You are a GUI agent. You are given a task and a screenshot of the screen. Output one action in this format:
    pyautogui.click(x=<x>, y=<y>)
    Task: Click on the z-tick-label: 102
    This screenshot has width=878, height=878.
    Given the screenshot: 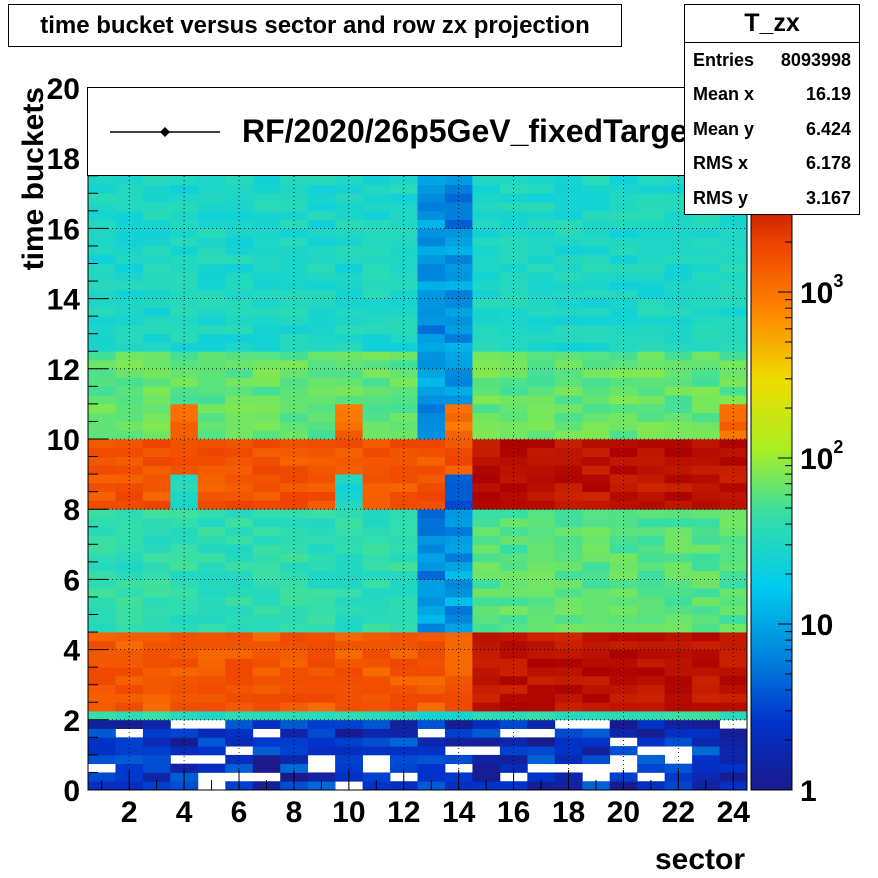 What is the action you would take?
    pyautogui.click(x=821, y=456)
    